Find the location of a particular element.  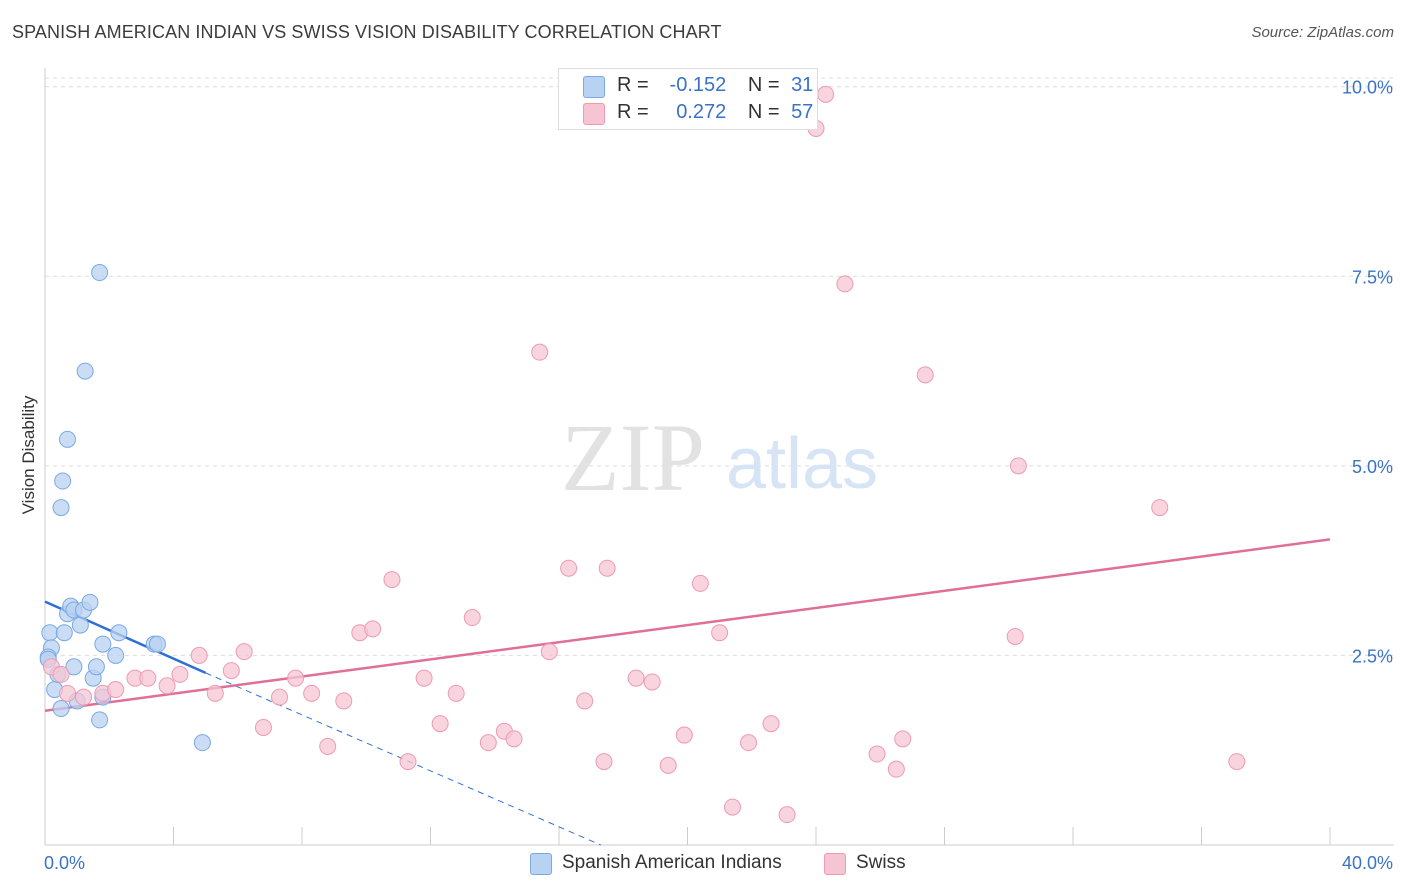

bottom-legend-swatch-spanish is located at coordinates (541, 864).